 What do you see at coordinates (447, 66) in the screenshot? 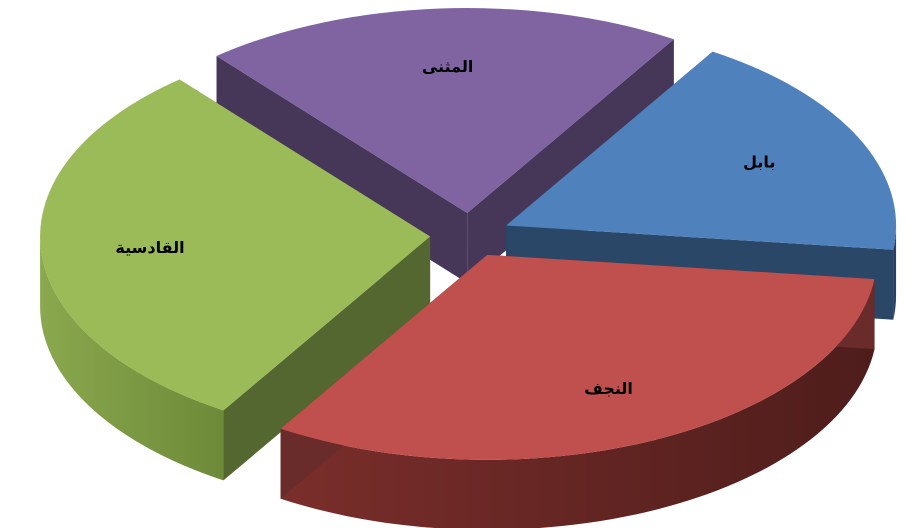
I see `slice-label: المثنى` at bounding box center [447, 66].